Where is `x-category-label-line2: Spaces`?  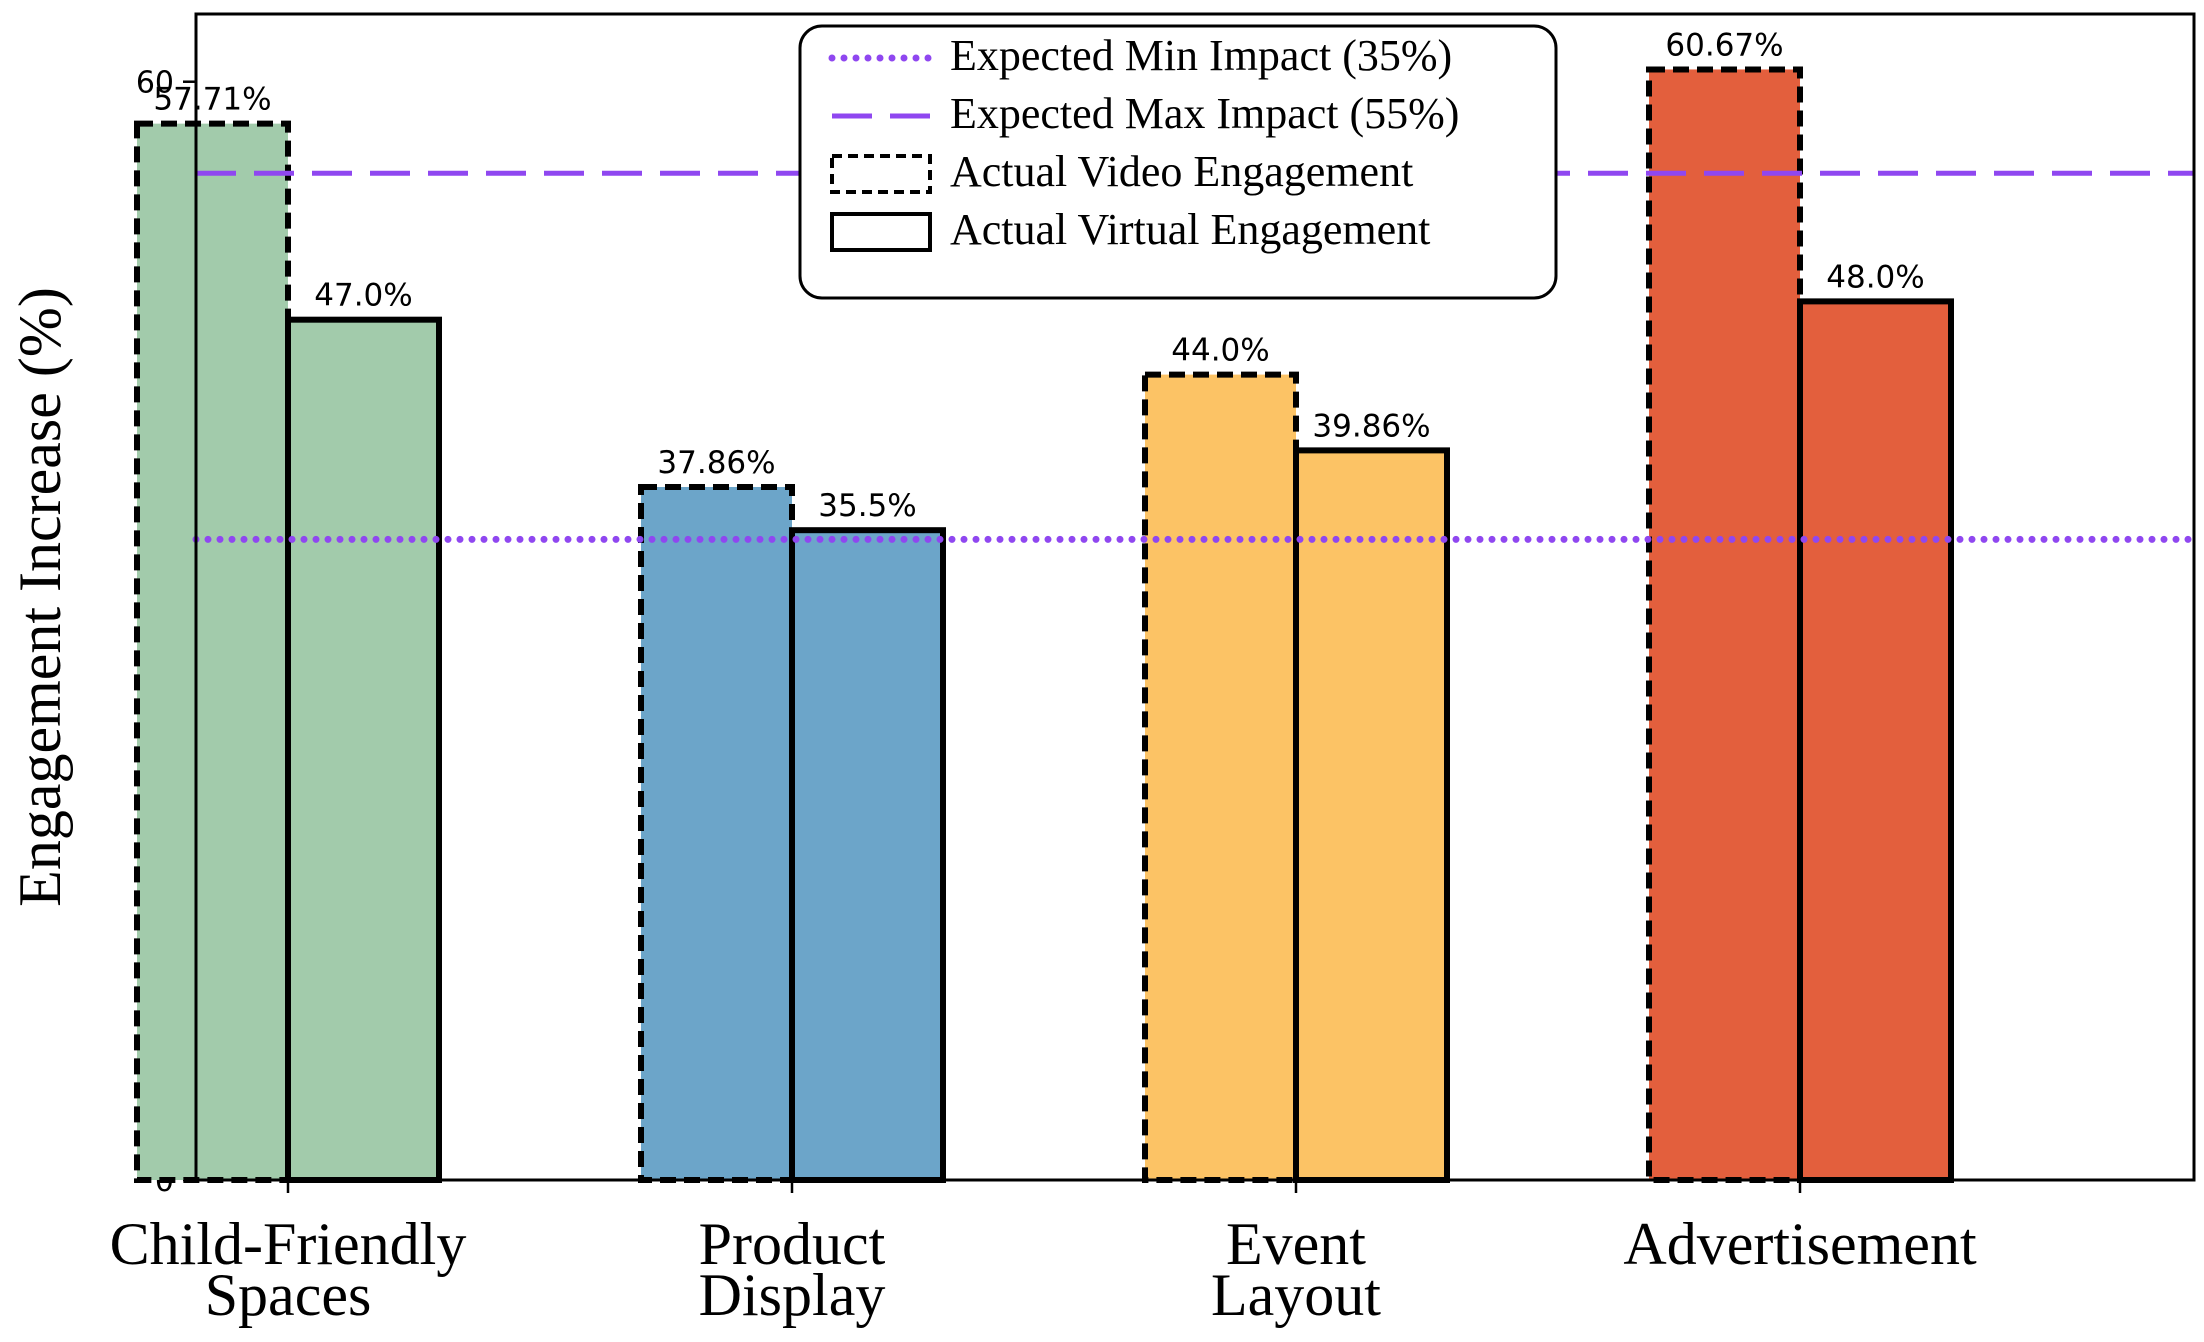
x-category-label-line2: Spaces is located at coordinates (288, 1295).